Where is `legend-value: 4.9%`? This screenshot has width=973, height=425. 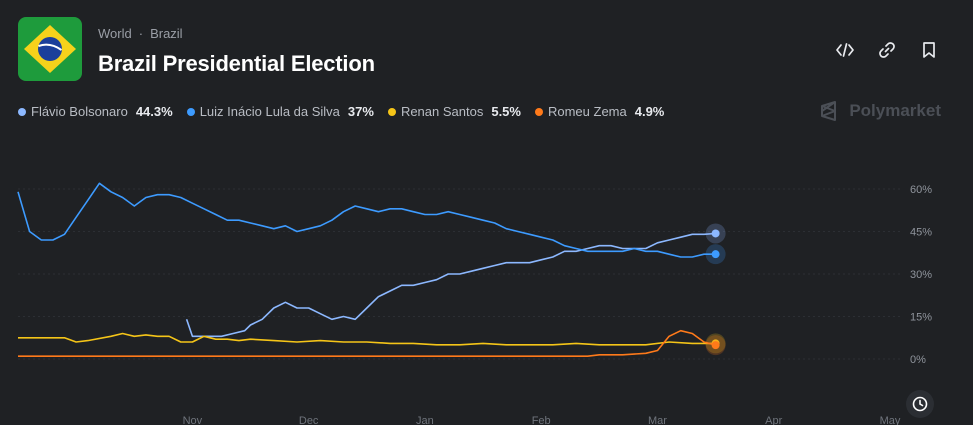
legend-value: 4.9% is located at coordinates (649, 111).